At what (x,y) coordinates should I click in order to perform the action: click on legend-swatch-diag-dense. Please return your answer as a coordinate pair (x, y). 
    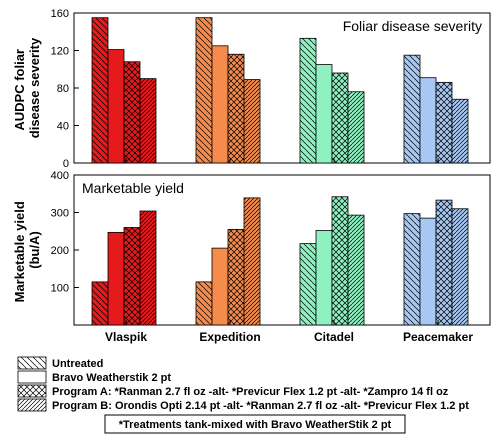
    Looking at the image, I should click on (32, 405).